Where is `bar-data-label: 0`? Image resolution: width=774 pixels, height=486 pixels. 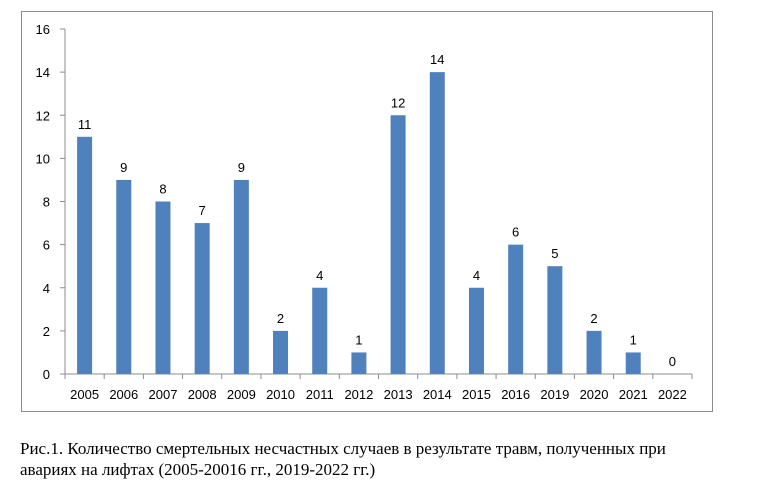 bar-data-label: 0 is located at coordinates (672, 361).